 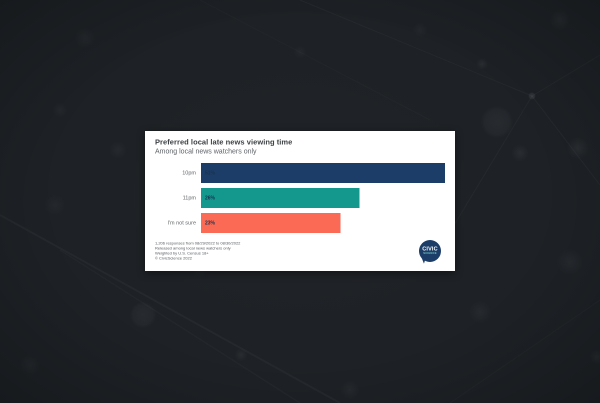 What do you see at coordinates (189, 198) in the screenshot?
I see `category-label: 11pm` at bounding box center [189, 198].